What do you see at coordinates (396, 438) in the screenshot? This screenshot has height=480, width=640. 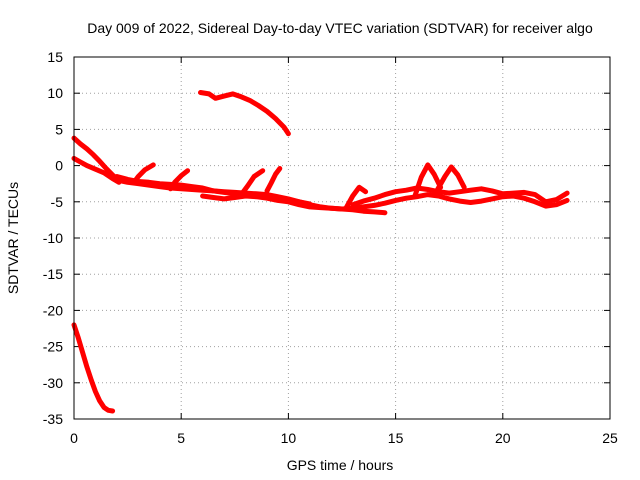 I see `x-tick-label: 15` at bounding box center [396, 438].